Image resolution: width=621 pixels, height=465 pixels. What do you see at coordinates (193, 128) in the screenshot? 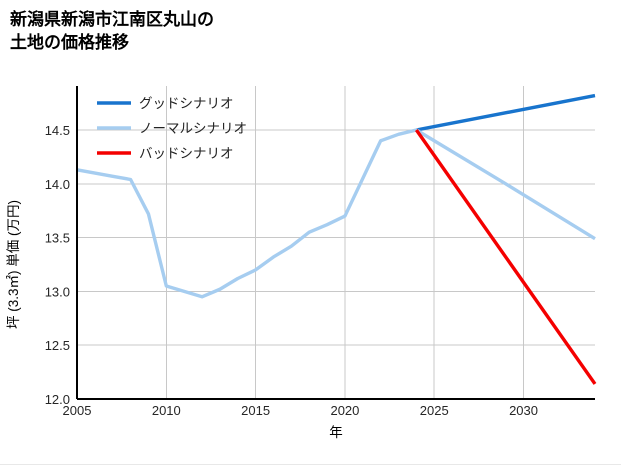
I see `legend-label-1: ノーマルシナリオ` at bounding box center [193, 128].